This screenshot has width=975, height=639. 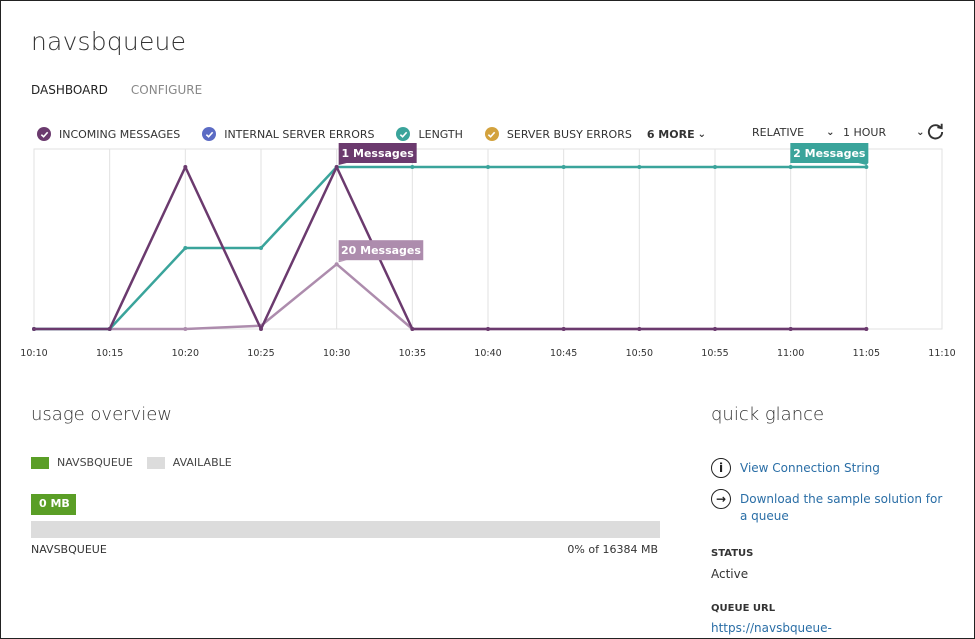 What do you see at coordinates (841, 507) in the screenshot?
I see `link-label: Download the sample solution for a queue` at bounding box center [841, 507].